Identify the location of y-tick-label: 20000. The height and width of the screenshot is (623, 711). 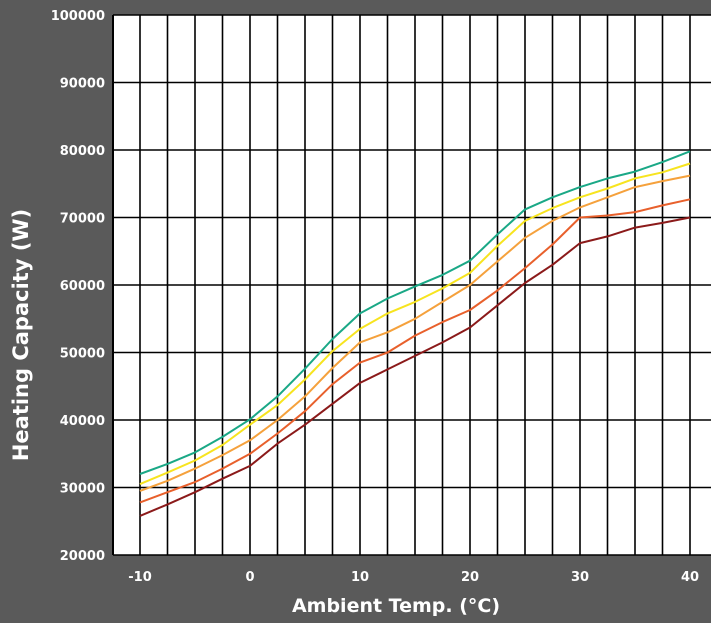
(82, 556).